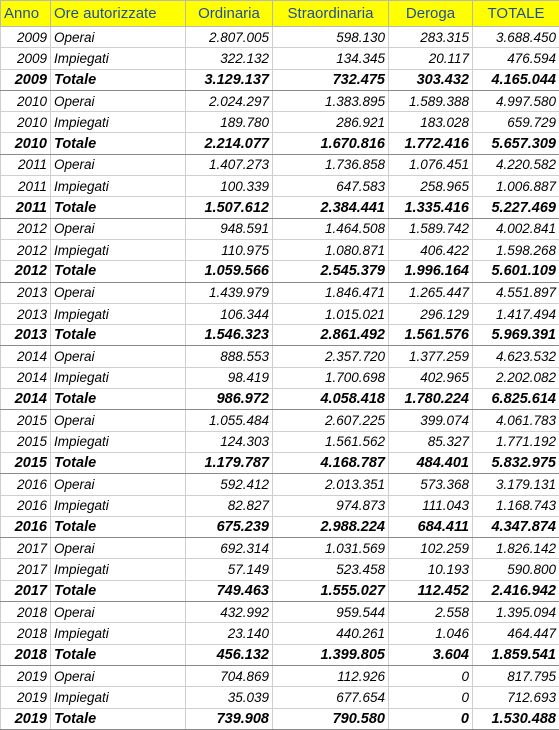 The width and height of the screenshot is (559, 730). I want to click on value-cell: 283.315, so click(431, 37).